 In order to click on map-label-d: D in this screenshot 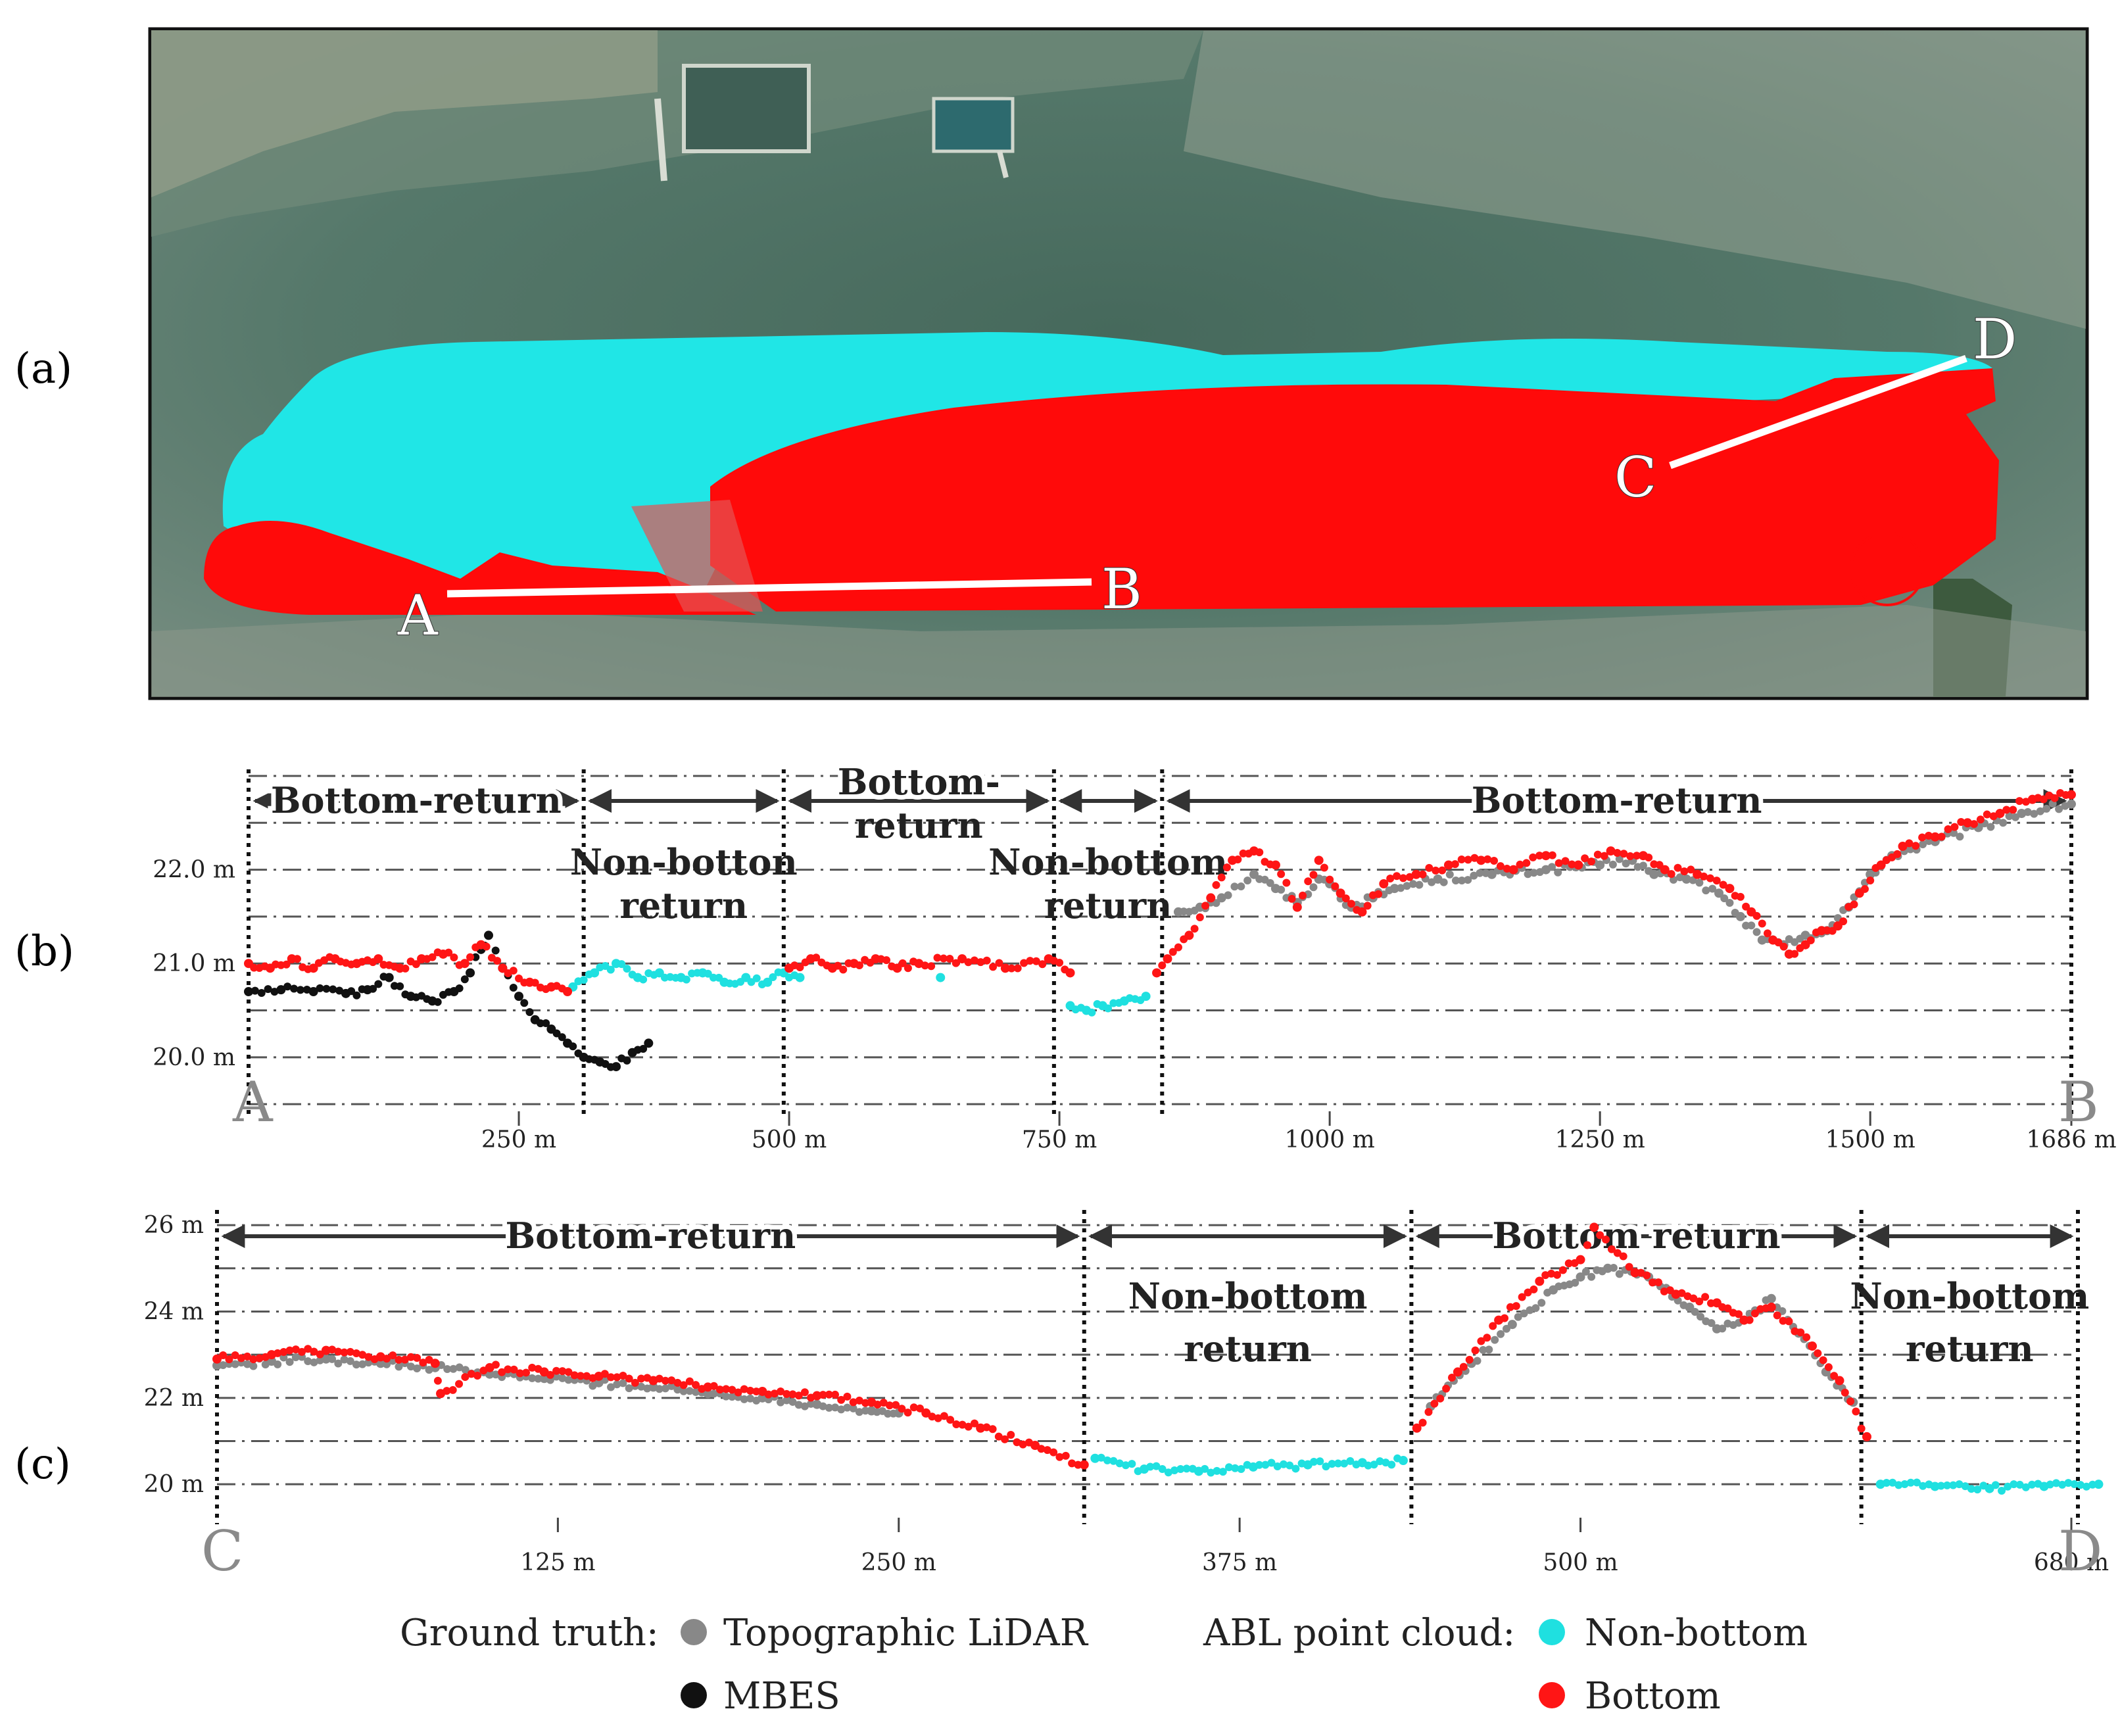, I will do `click(1995, 340)`.